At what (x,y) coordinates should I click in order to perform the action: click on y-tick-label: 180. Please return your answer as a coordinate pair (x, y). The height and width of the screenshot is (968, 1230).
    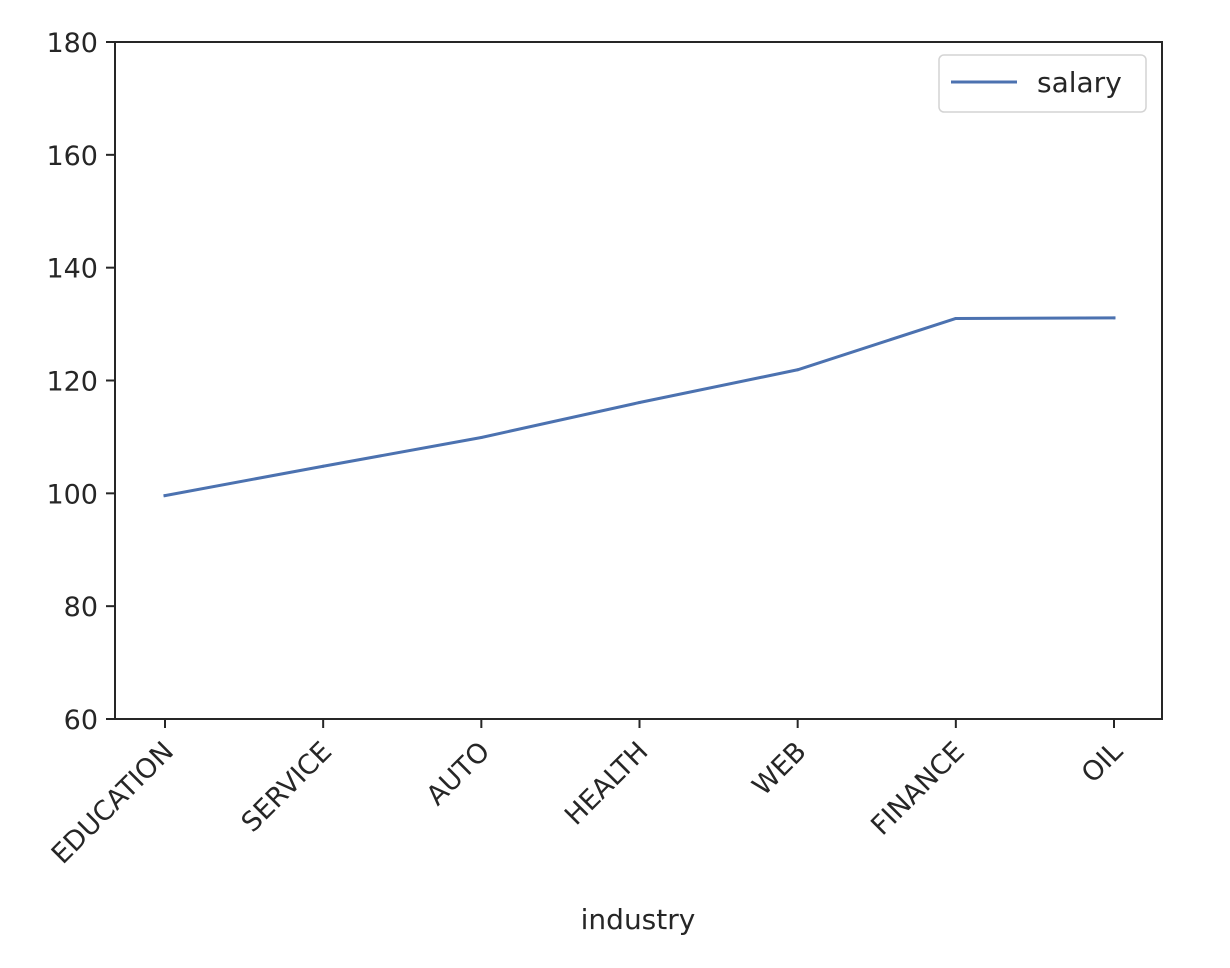
    Looking at the image, I should click on (72, 43).